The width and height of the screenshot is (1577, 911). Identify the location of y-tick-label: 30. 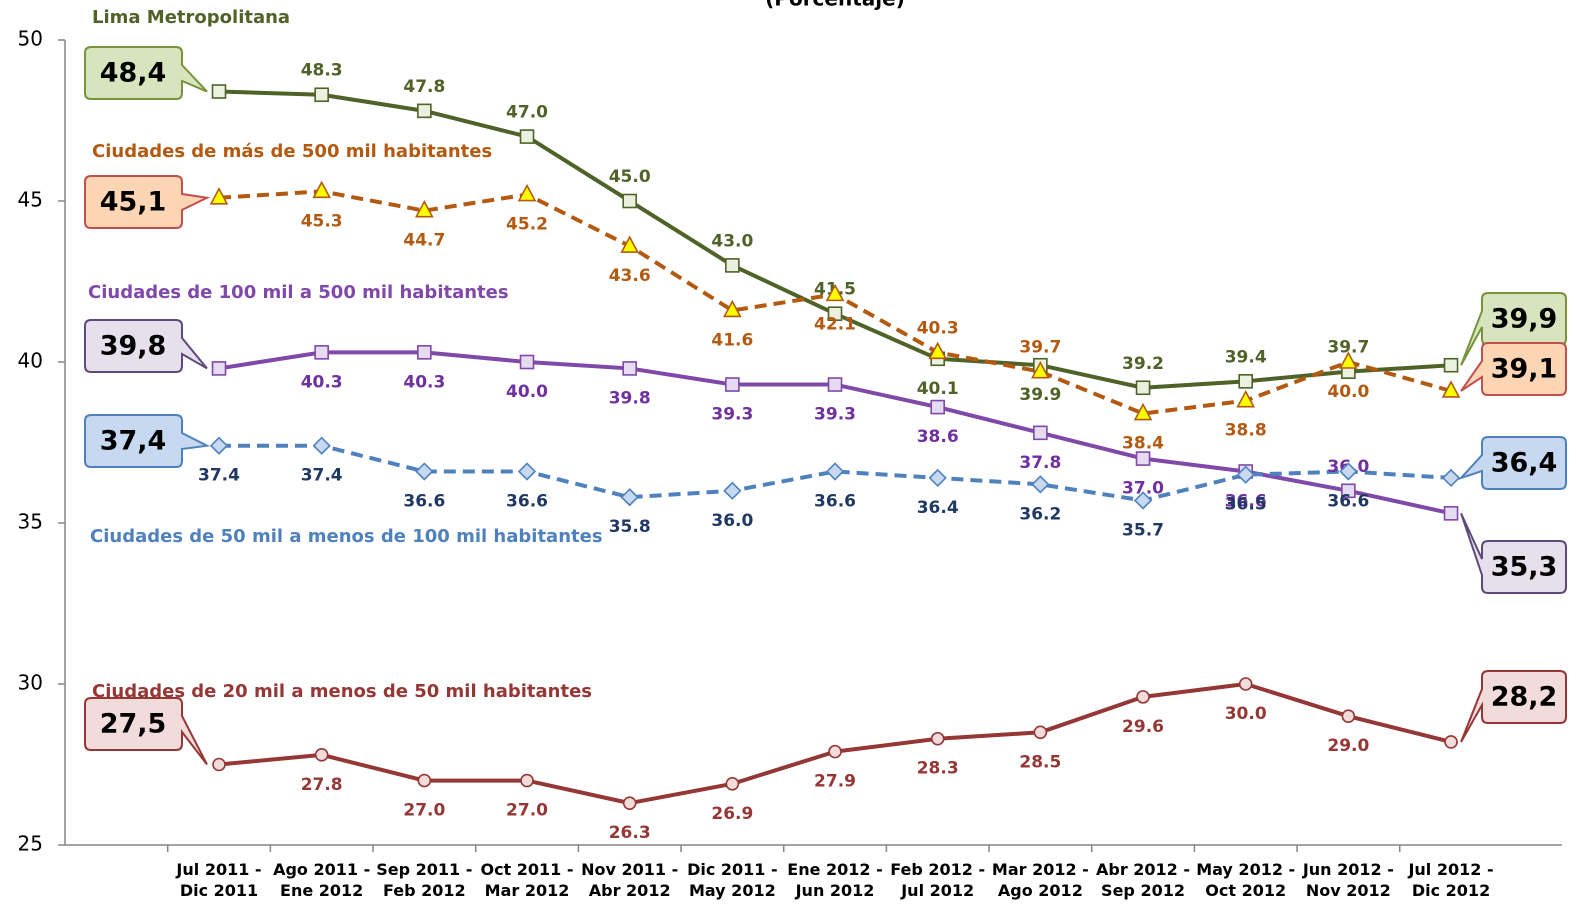
(30, 683).